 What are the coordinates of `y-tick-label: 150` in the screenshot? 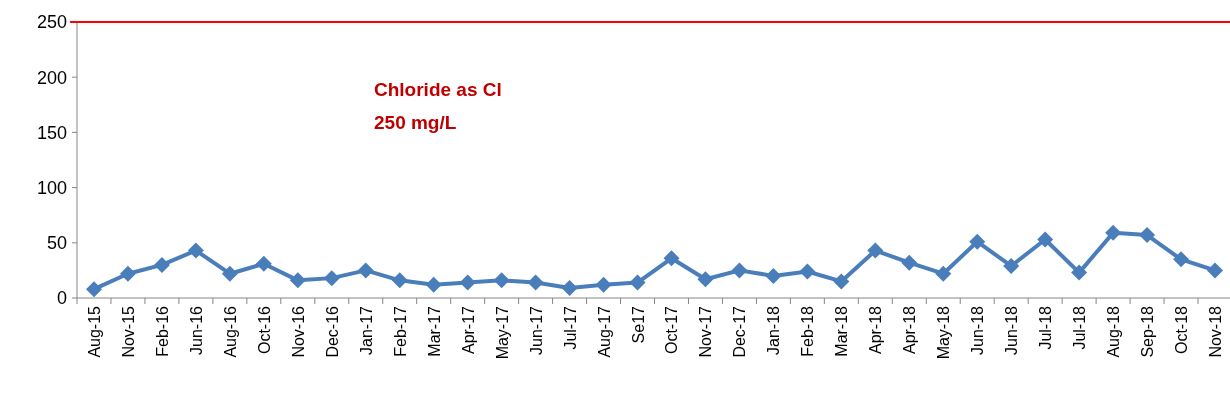 It's located at (51, 132).